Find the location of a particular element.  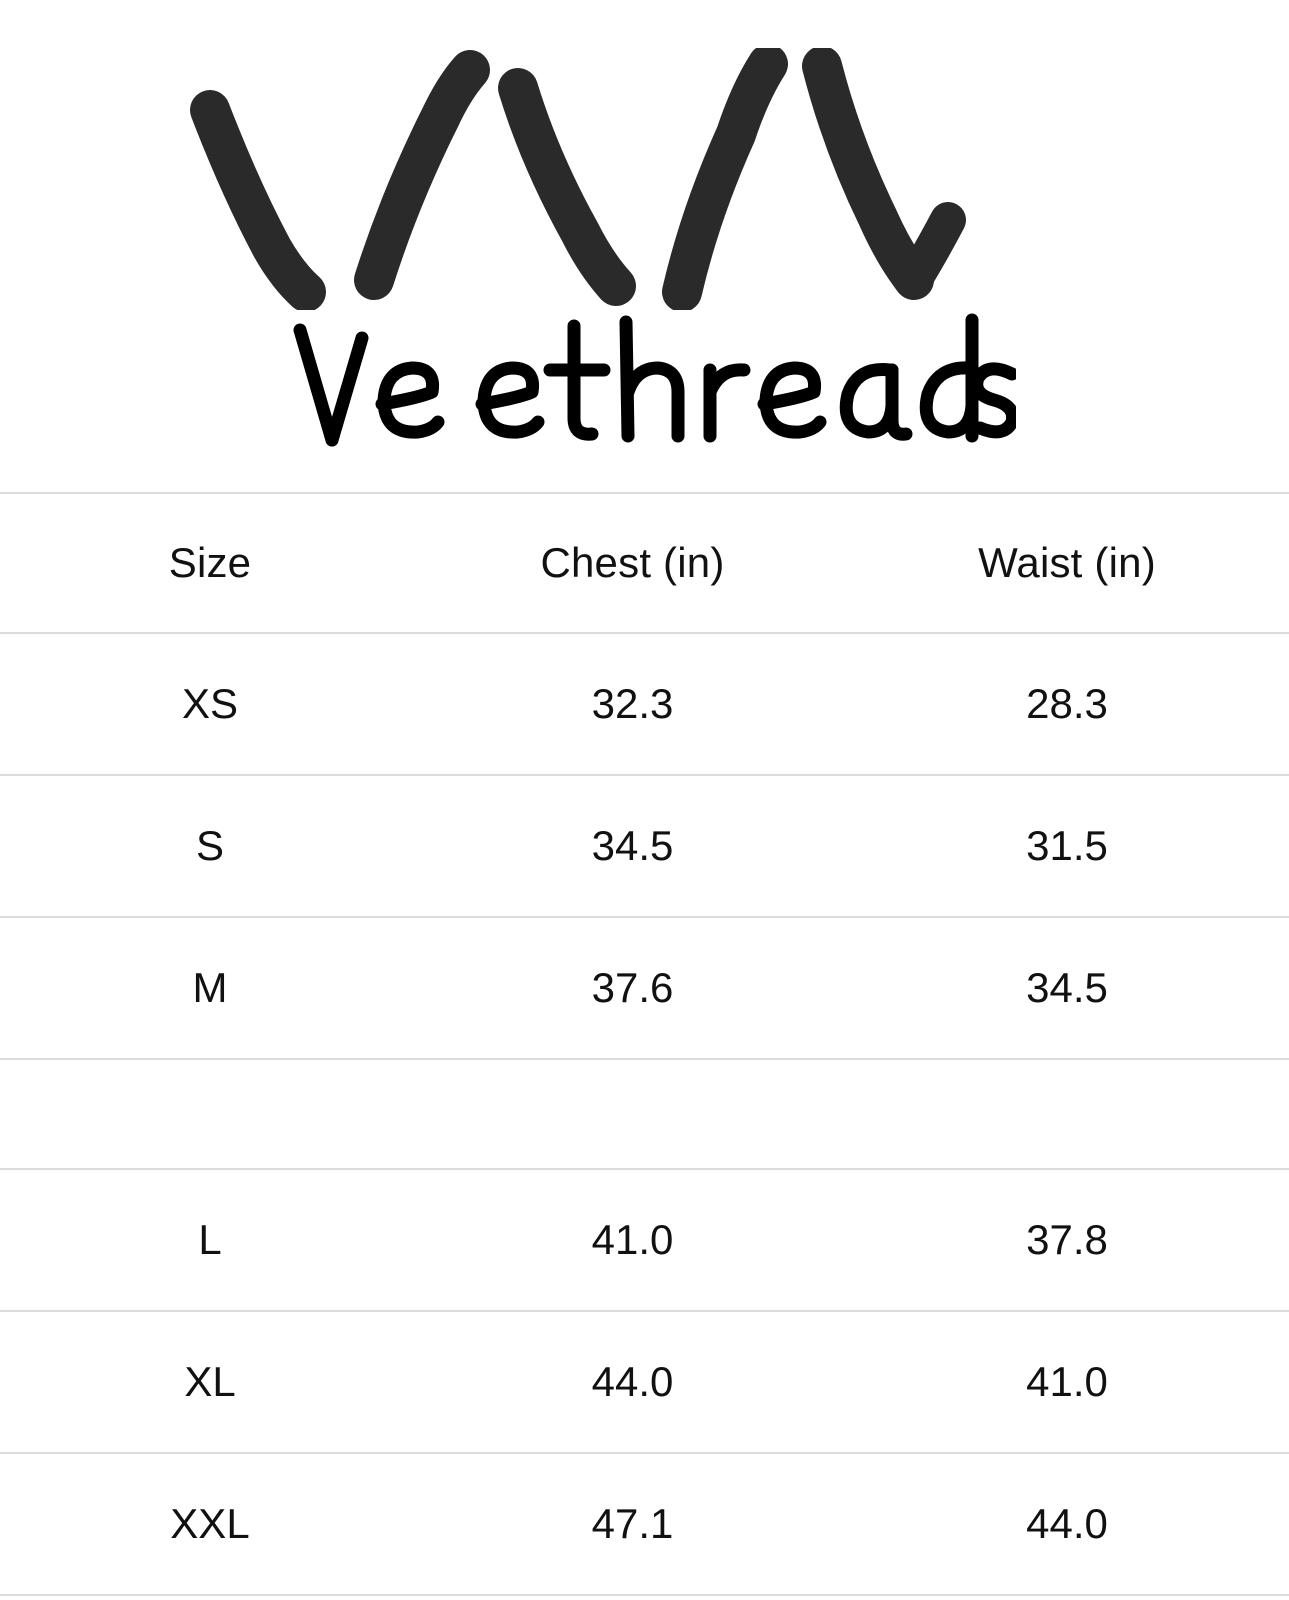

column-header-size: Size is located at coordinates (210, 563).